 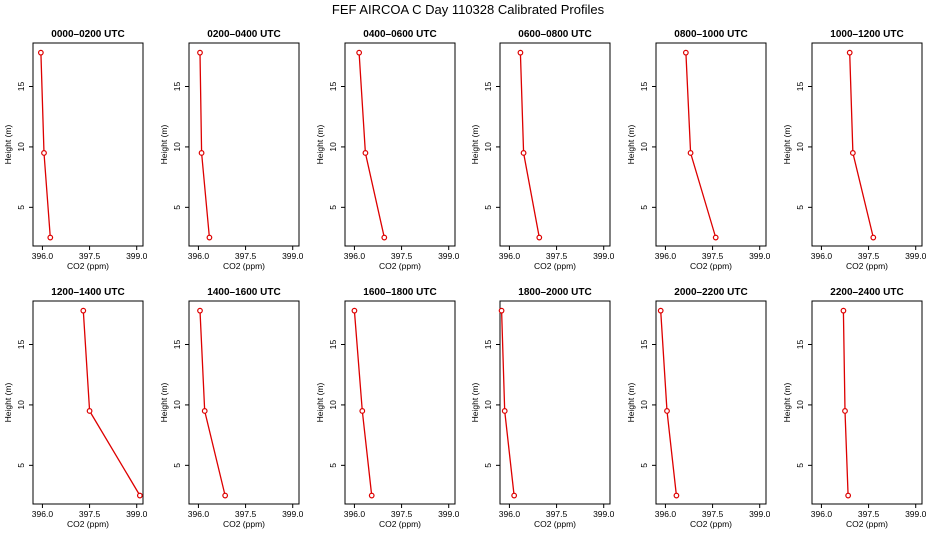 I want to click on panel-11-y-tick-label: 10, so click(x=644, y=405).